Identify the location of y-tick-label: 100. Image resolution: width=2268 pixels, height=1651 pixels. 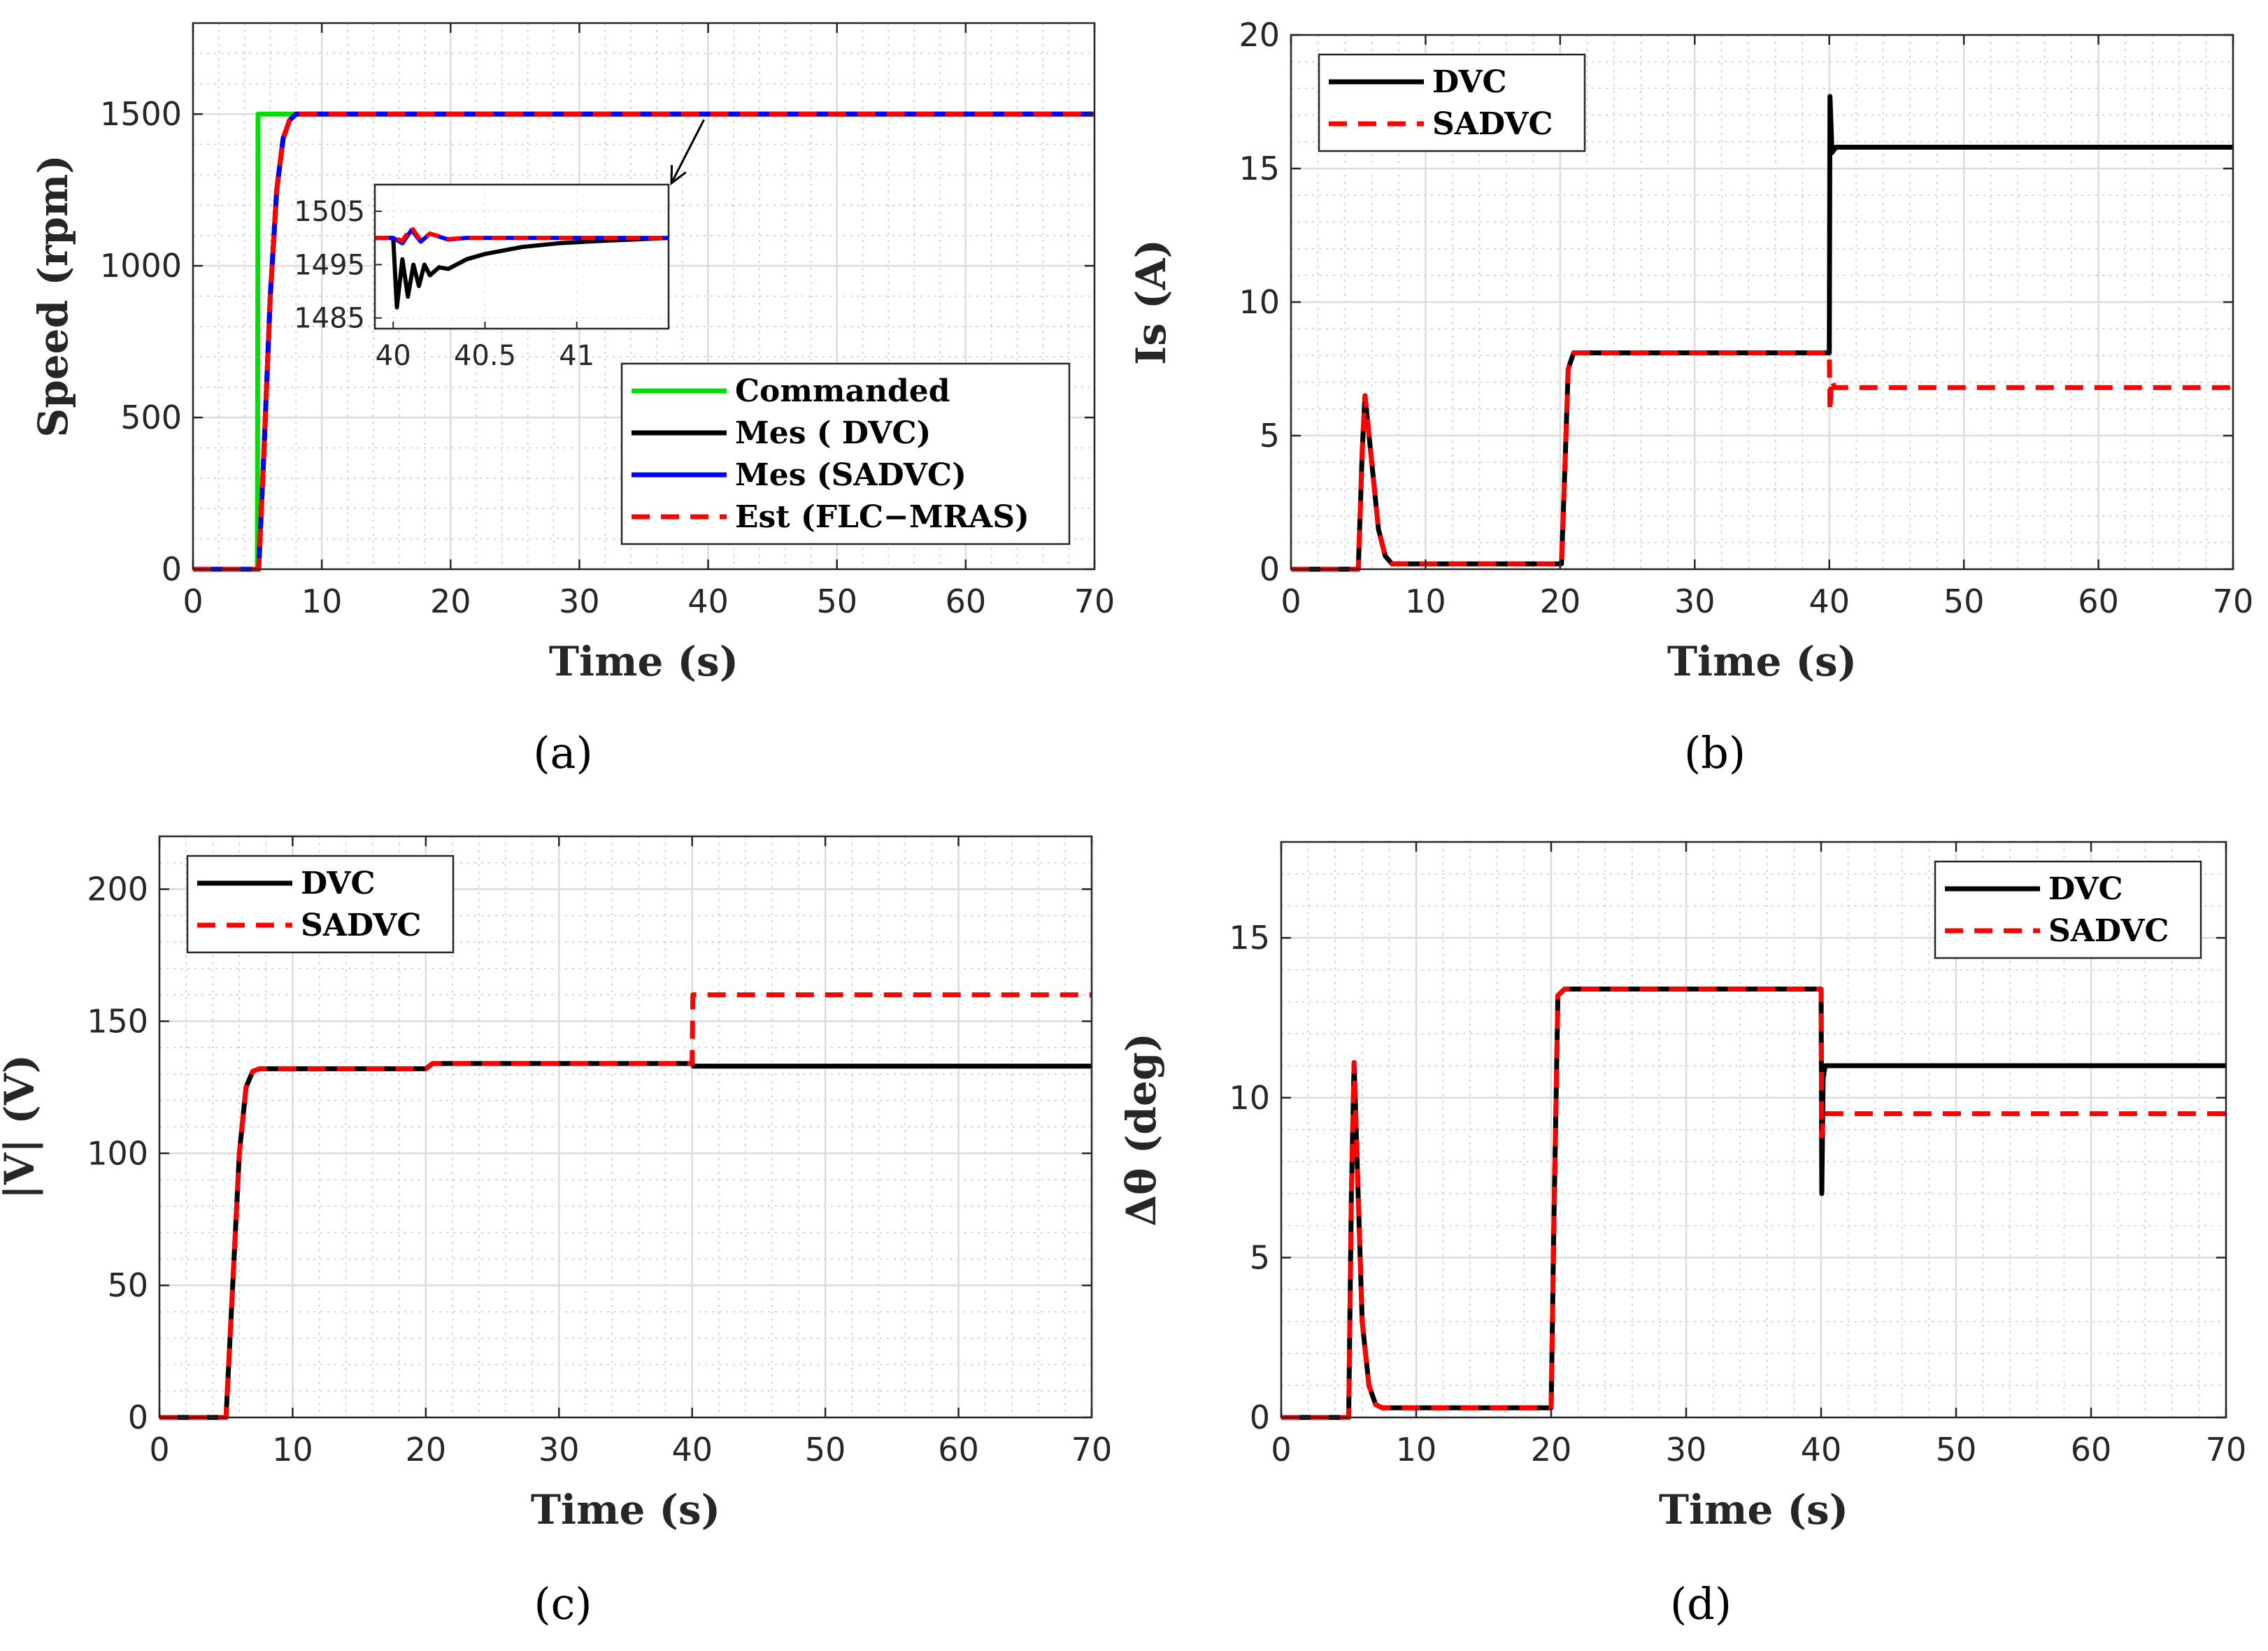
(117, 1153).